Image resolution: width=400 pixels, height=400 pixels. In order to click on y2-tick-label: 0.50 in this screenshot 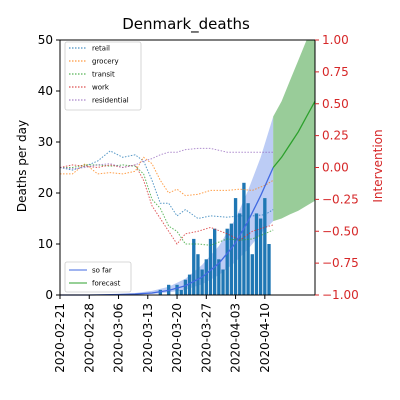, I will do `click(335, 104)`.